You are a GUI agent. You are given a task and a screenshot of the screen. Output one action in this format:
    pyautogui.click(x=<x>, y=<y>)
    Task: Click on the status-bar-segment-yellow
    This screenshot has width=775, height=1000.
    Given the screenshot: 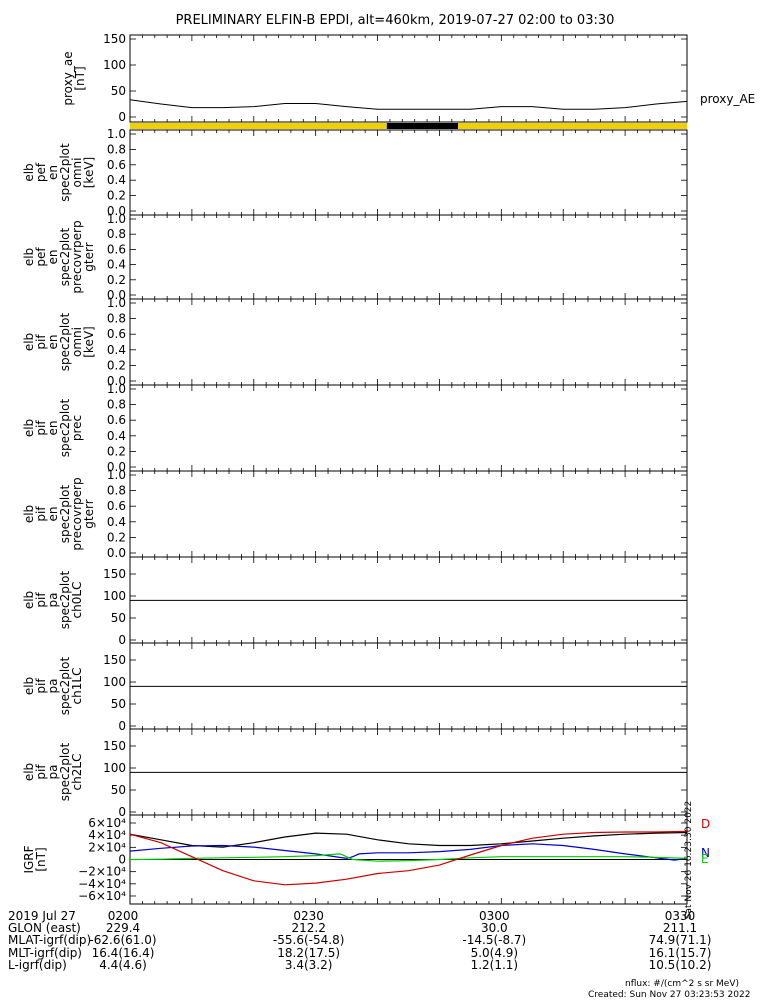 What is the action you would take?
    pyautogui.click(x=572, y=126)
    